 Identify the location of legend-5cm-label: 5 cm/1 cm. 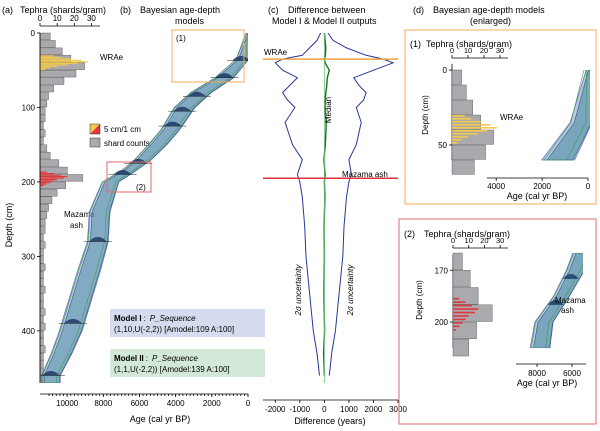
(122, 129).